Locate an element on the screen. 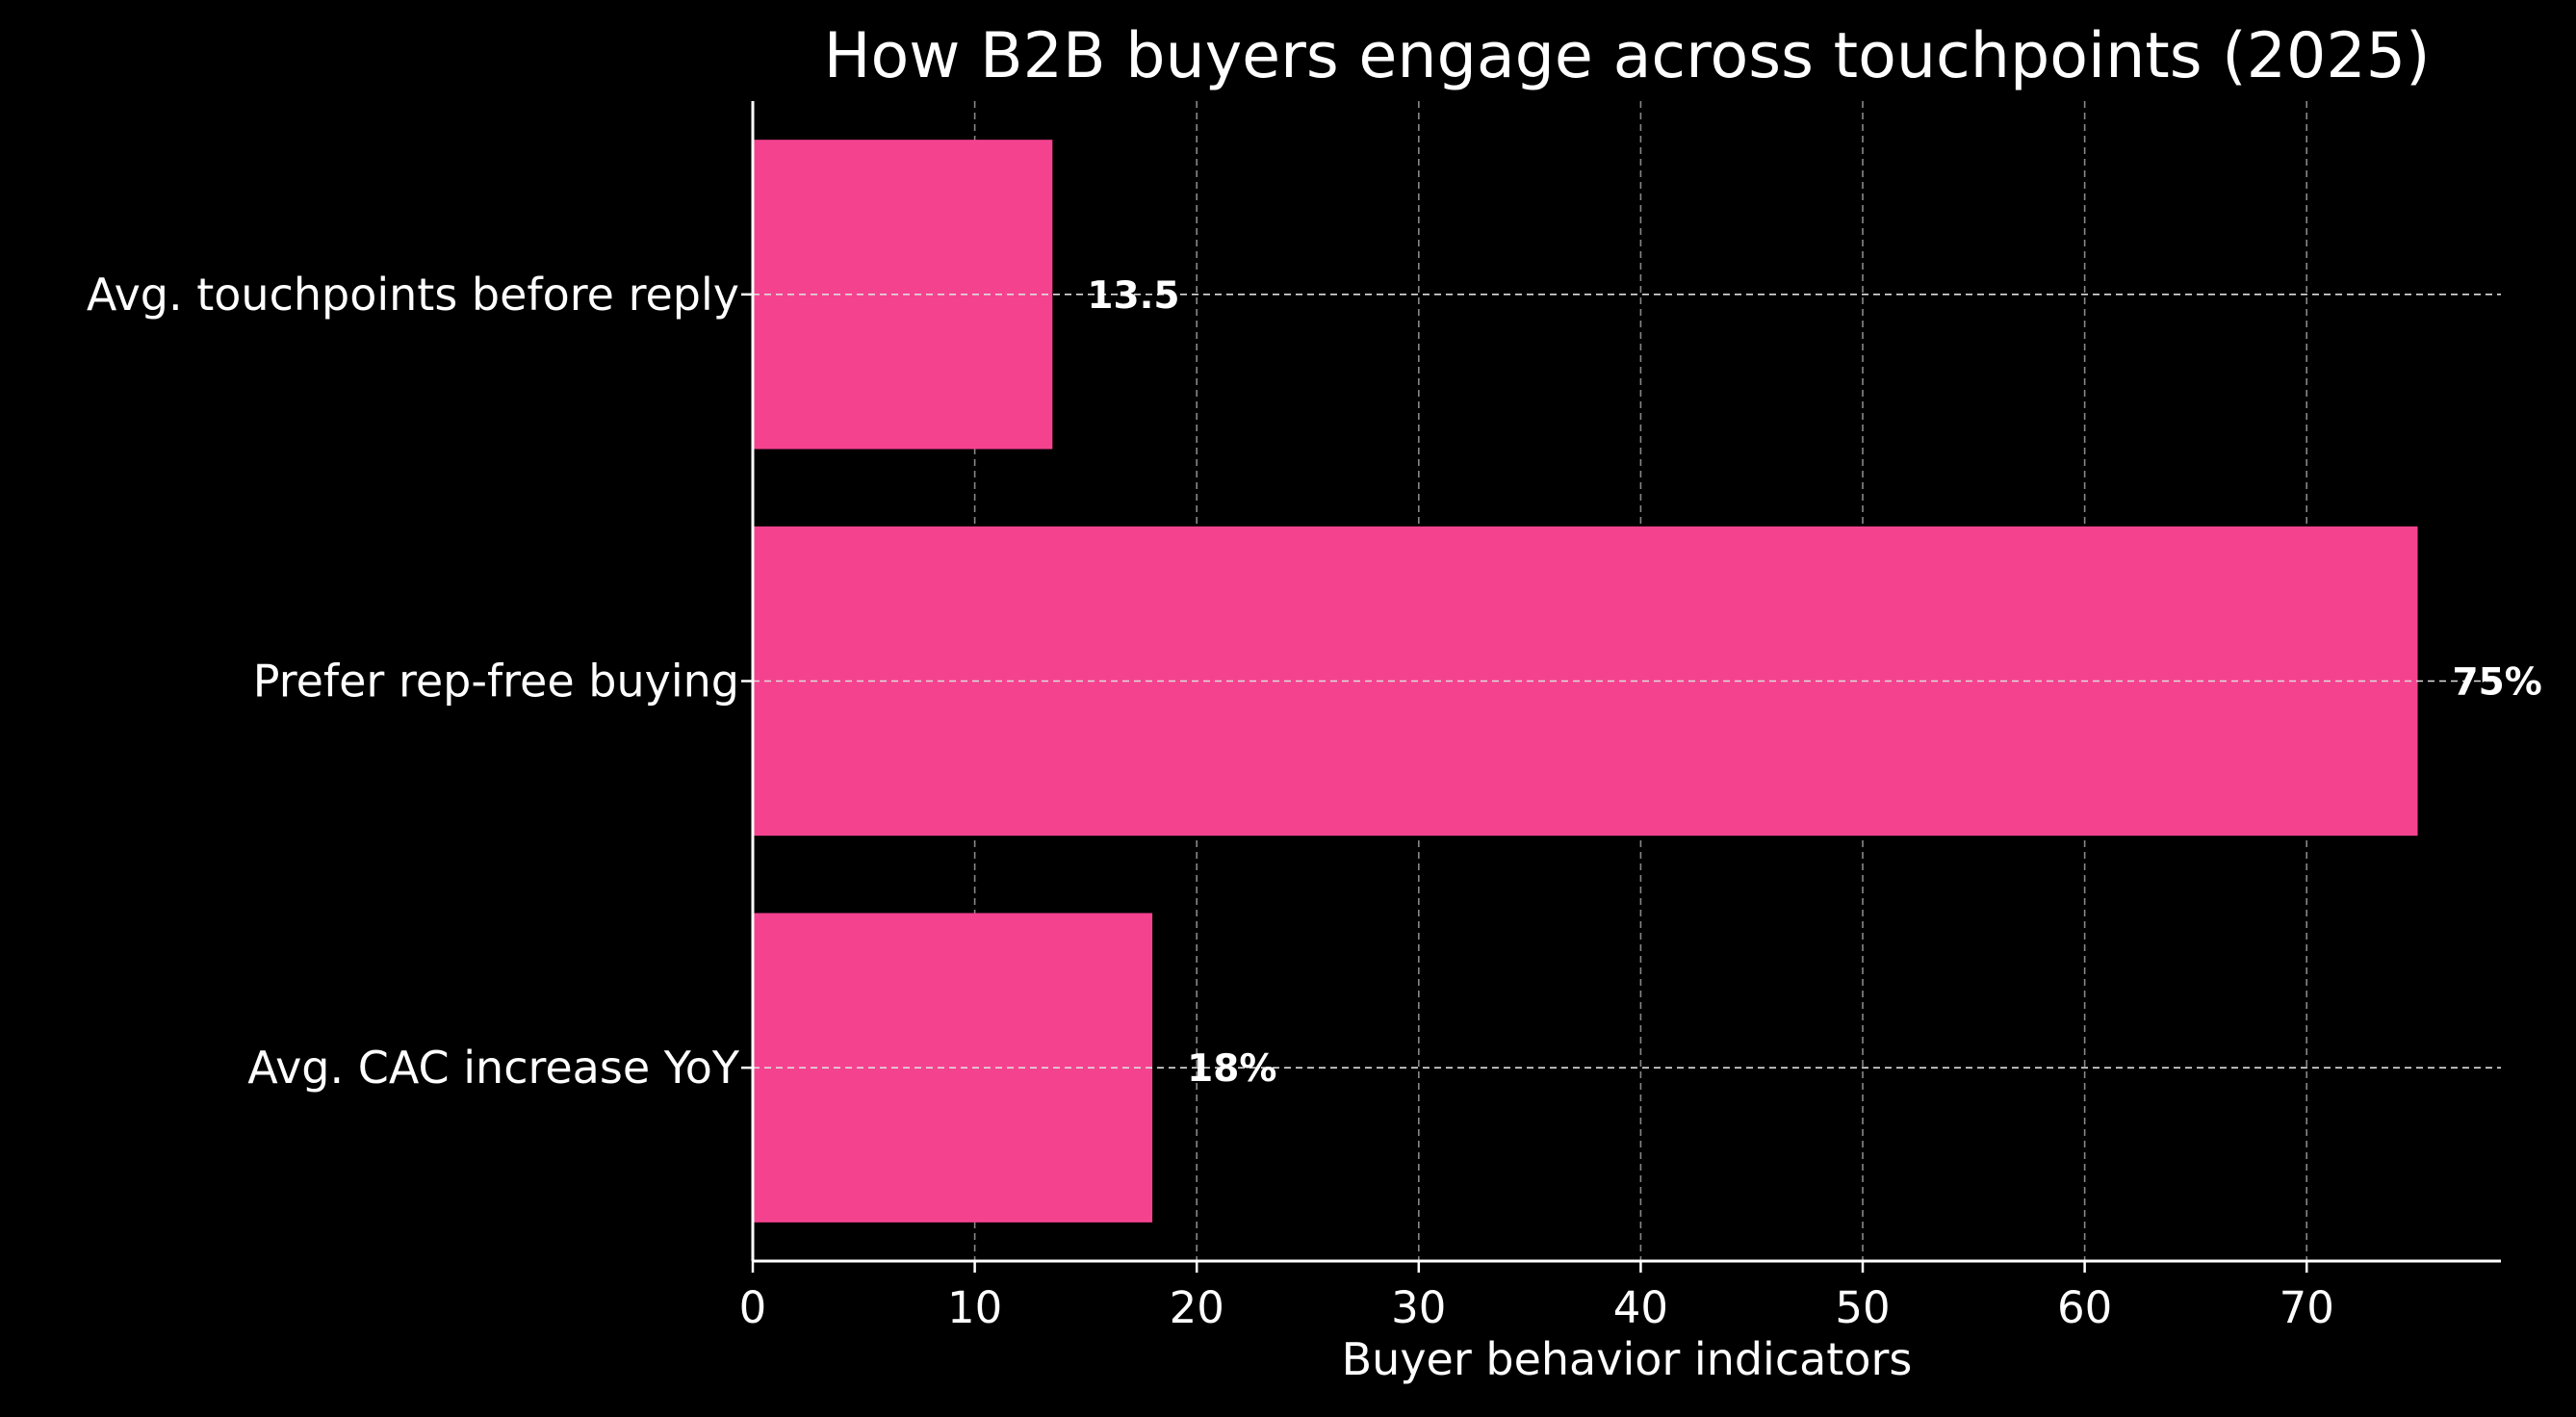 The height and width of the screenshot is (1417, 2576). category-label: Prefer rep-free buying is located at coordinates (496, 682).